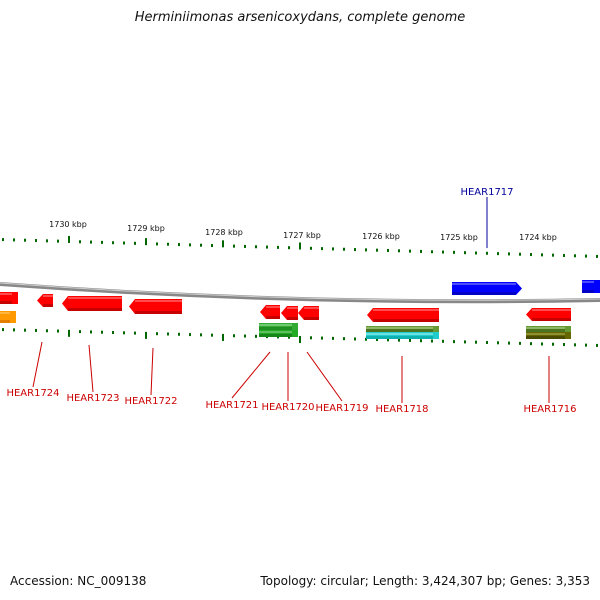  What do you see at coordinates (78, 581) in the screenshot?
I see `accession-text: Accession: NC_009138` at bounding box center [78, 581].